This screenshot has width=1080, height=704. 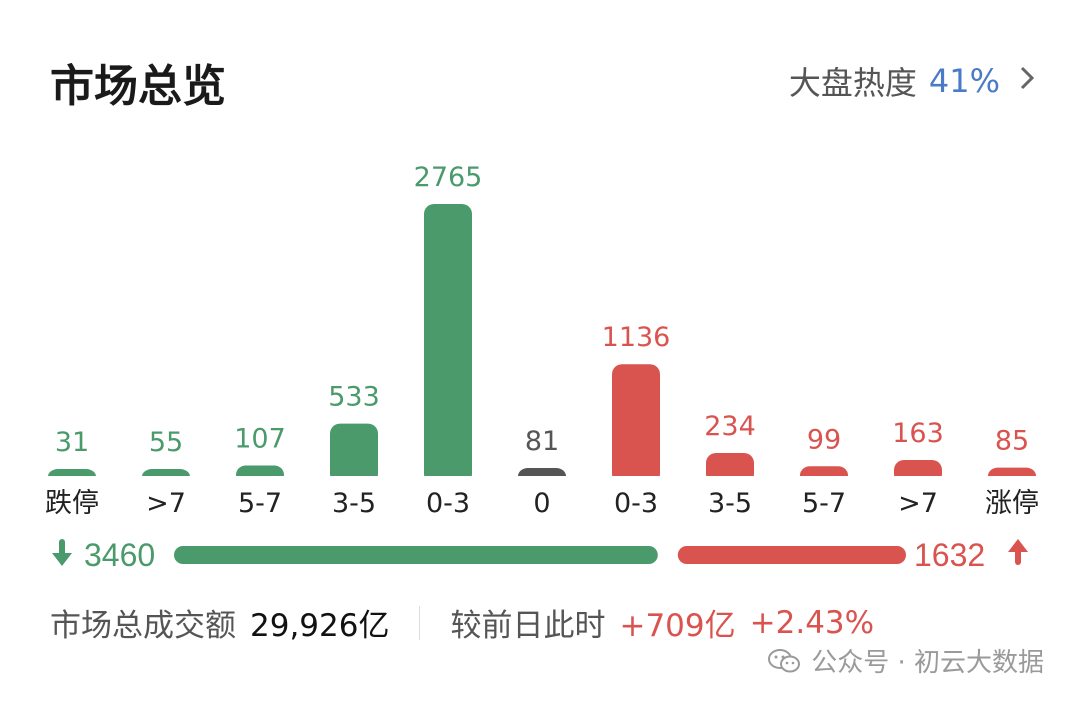 I want to click on up-count: 1632, so click(x=949, y=555).